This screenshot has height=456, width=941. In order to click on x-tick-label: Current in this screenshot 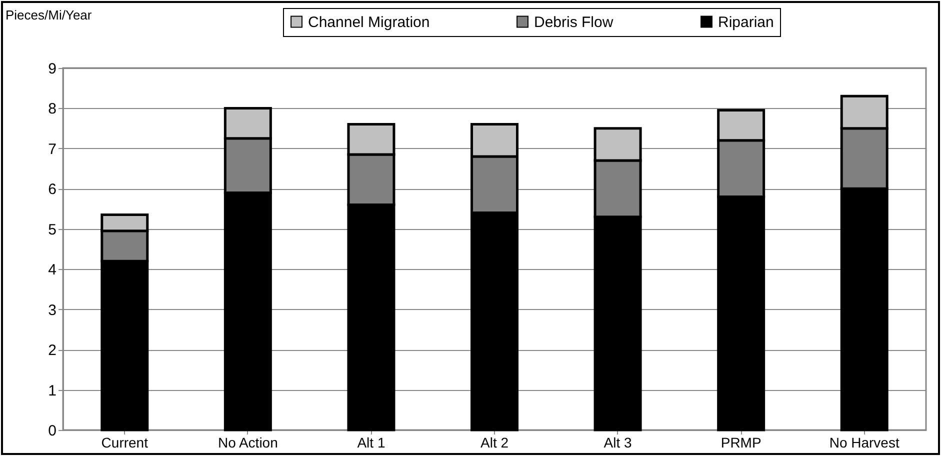, I will do `click(124, 442)`.